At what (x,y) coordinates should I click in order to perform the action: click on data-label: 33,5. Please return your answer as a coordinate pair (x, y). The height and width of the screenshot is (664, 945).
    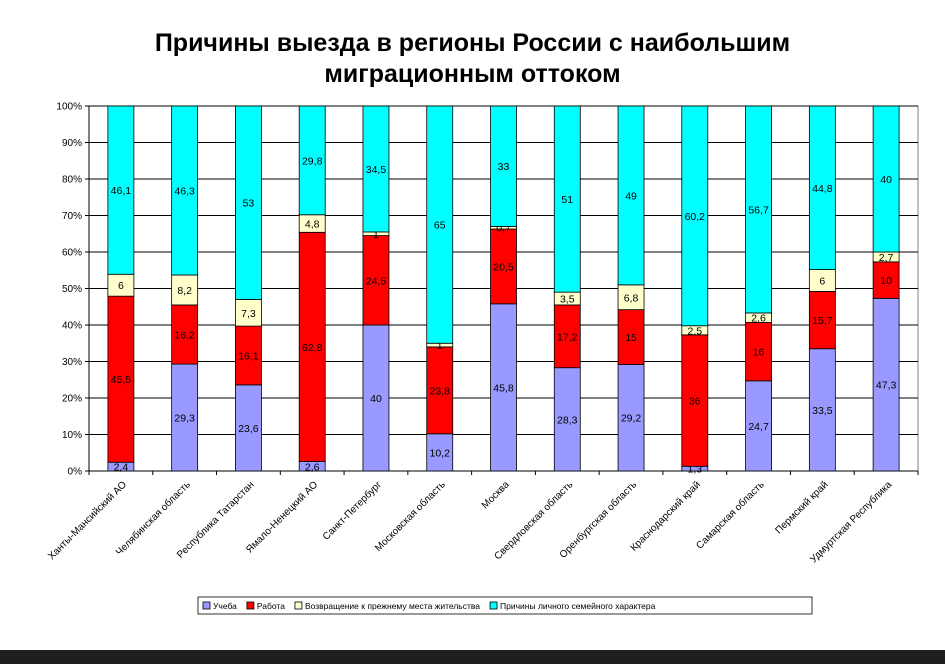
    Looking at the image, I should click on (822, 411).